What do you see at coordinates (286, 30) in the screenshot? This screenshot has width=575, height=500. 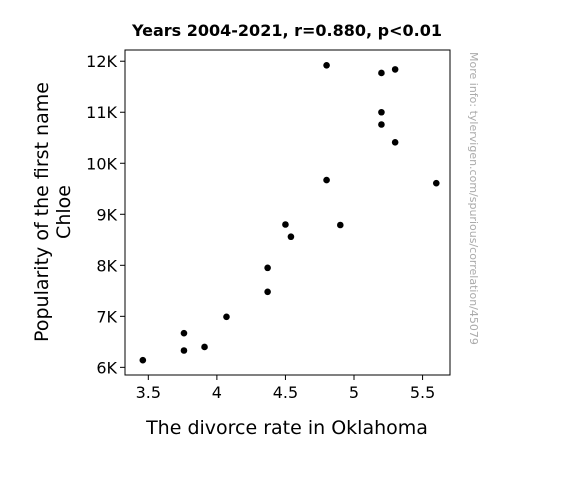 I see `chart-title: Years 2004-2021, r=0.880, p<0.01` at bounding box center [286, 30].